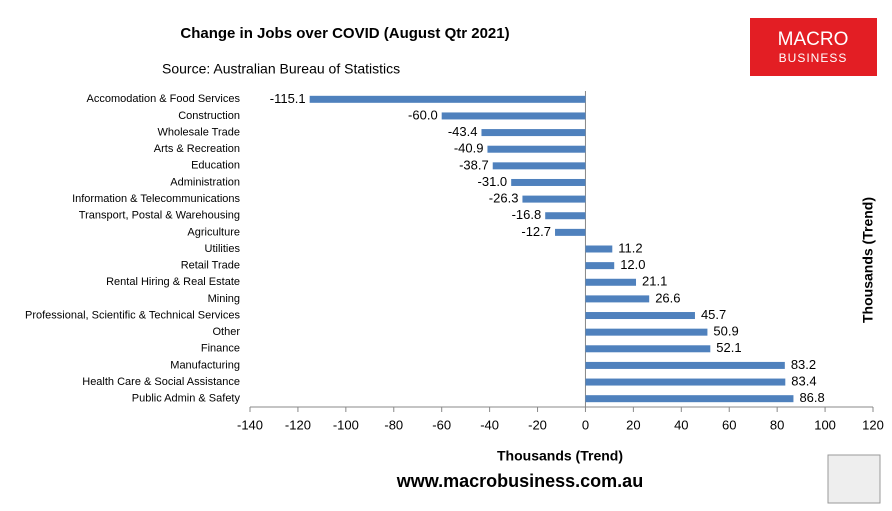 The width and height of the screenshot is (892, 511). What do you see at coordinates (210, 266) in the screenshot?
I see `y-tick-label: Retail Trade` at bounding box center [210, 266].